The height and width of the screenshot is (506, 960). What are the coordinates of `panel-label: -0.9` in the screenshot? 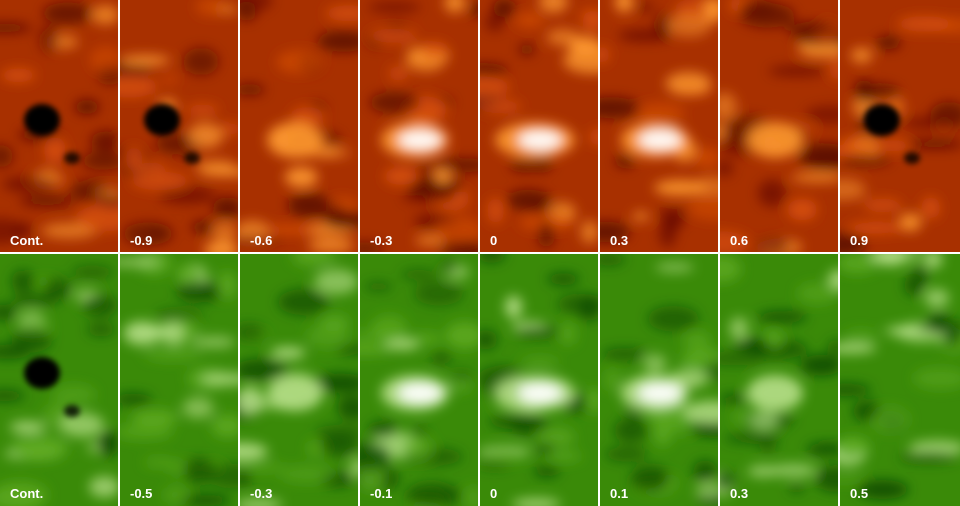 It's located at (141, 240).